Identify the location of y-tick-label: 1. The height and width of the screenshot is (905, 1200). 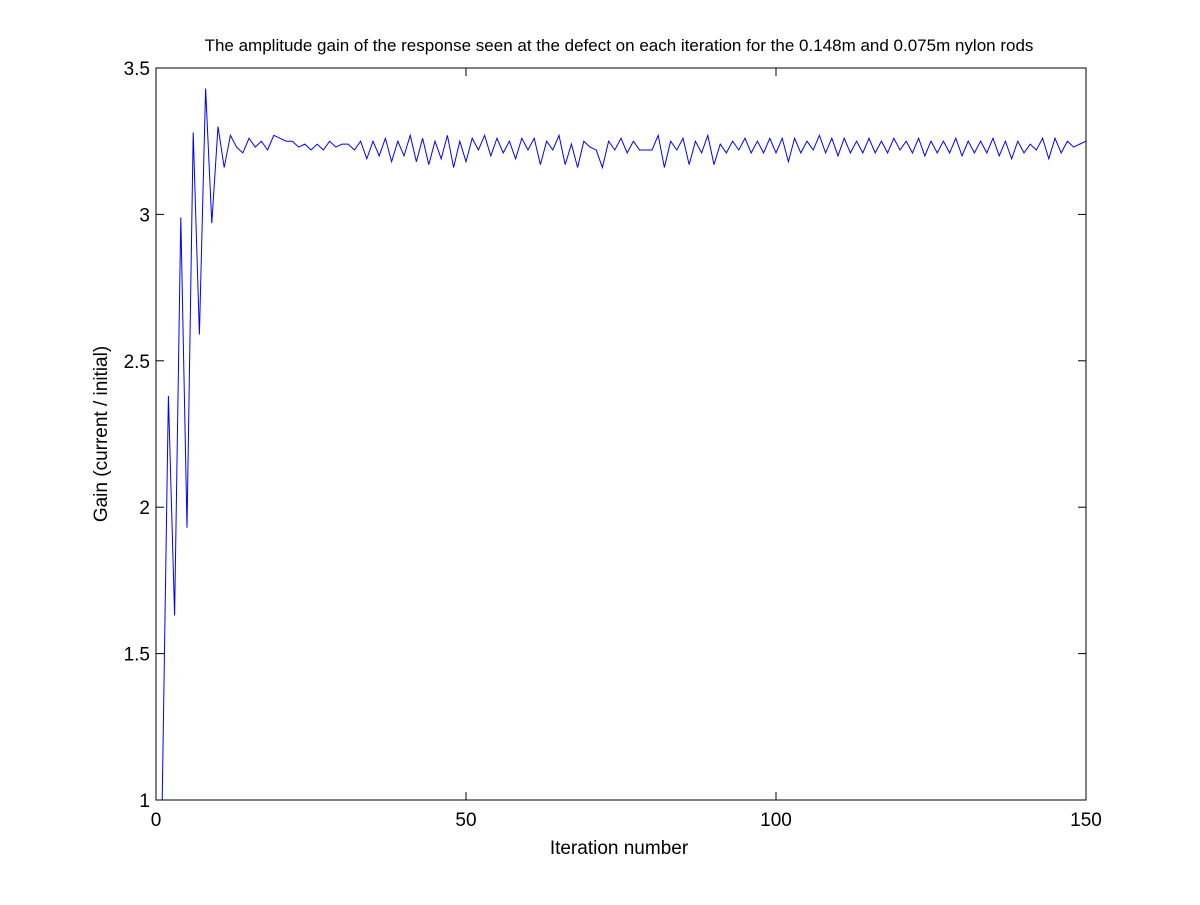
(144, 801).